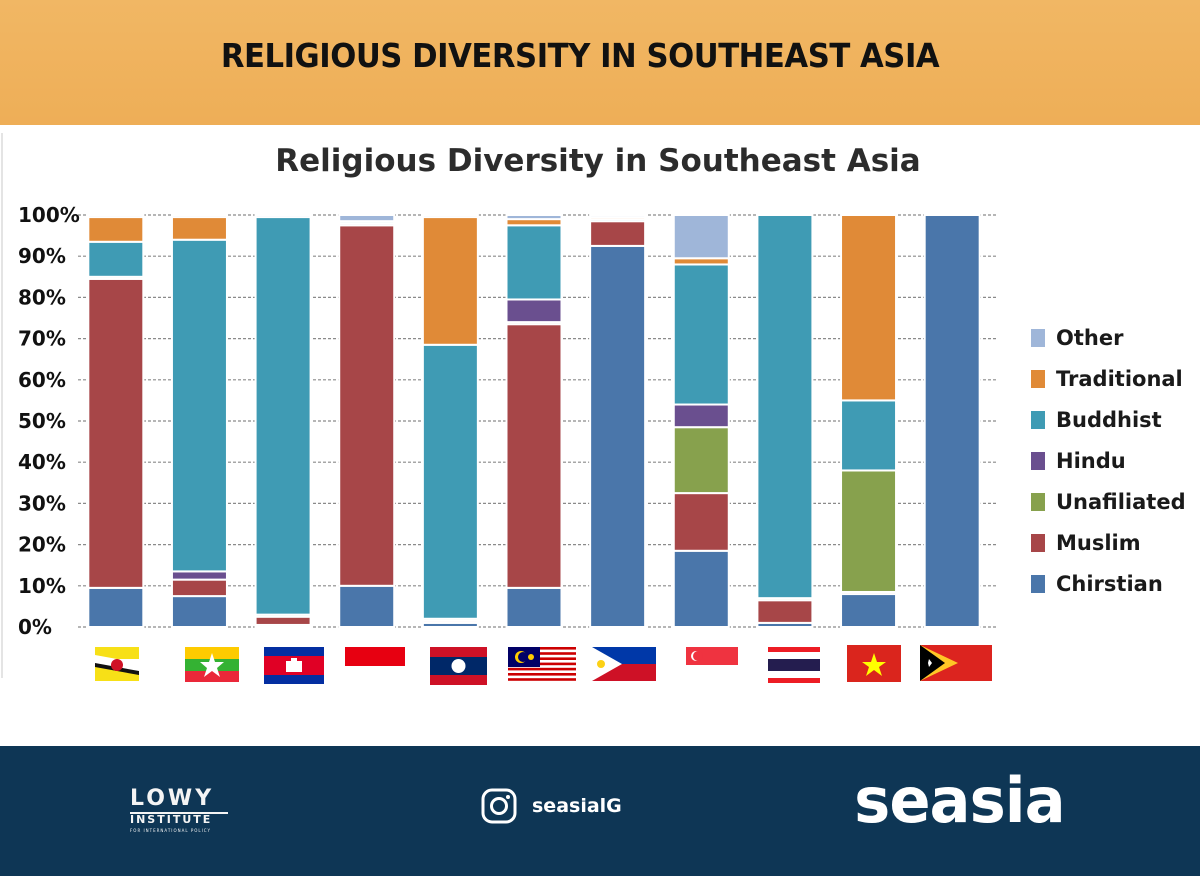 Image resolution: width=1200 pixels, height=876 pixels. Describe the element at coordinates (794, 665) in the screenshot. I see `flag-thailand` at that location.